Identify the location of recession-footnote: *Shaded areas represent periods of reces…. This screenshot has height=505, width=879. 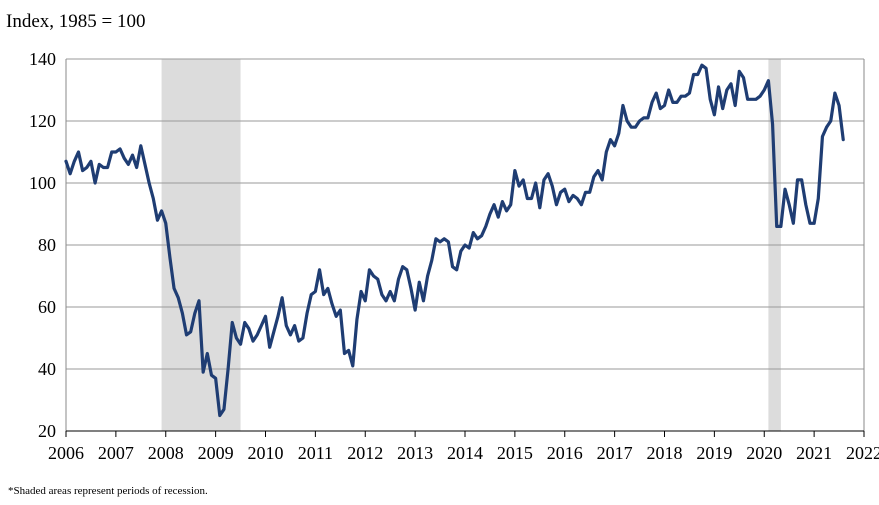
(108, 491).